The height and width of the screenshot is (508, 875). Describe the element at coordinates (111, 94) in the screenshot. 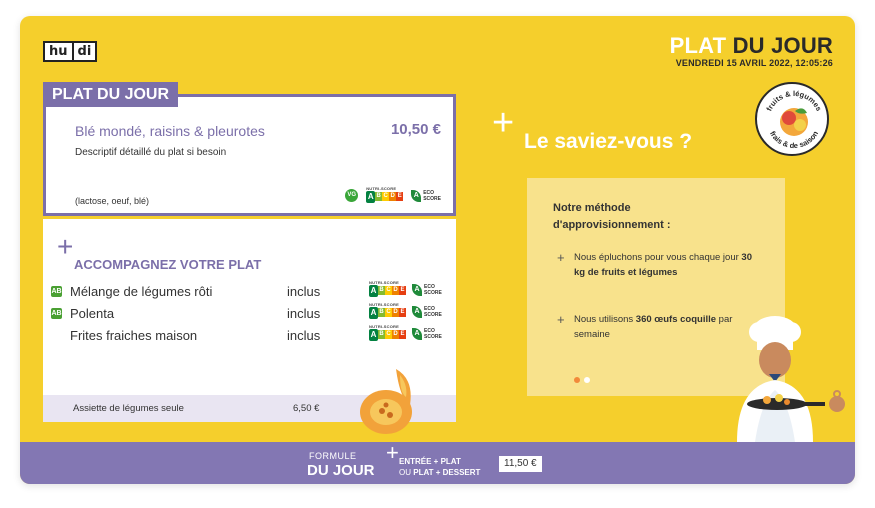

I see `dish-tab-label: PLAT DU JOUR` at that location.